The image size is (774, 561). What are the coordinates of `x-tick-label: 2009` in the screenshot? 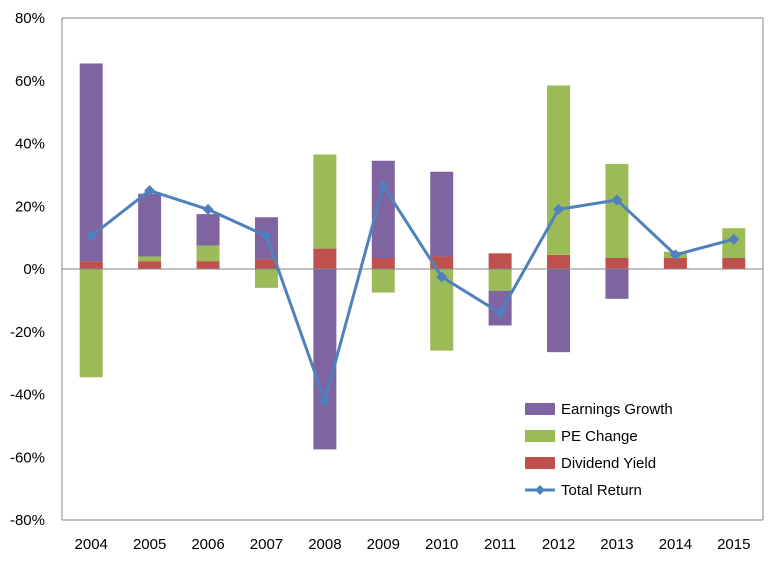 It's located at (383, 544).